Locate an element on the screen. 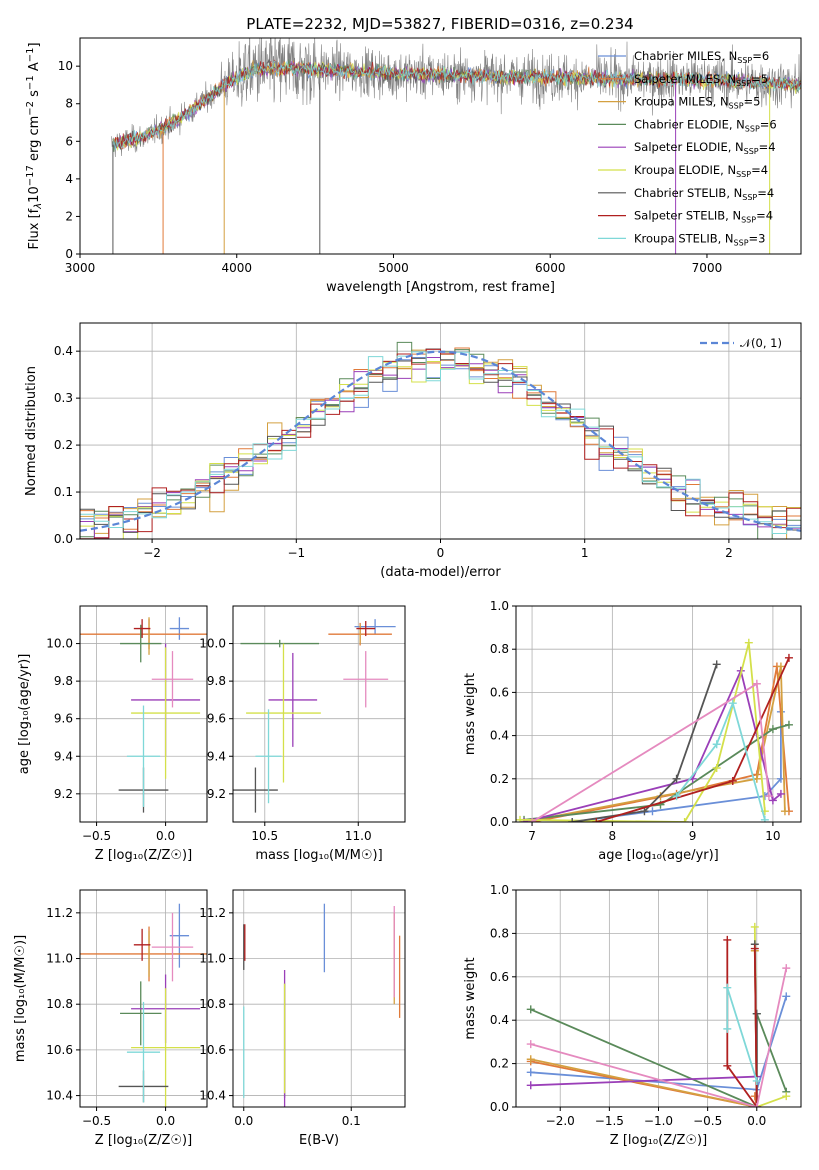  x-tick-label: 8 is located at coordinates (613, 836).